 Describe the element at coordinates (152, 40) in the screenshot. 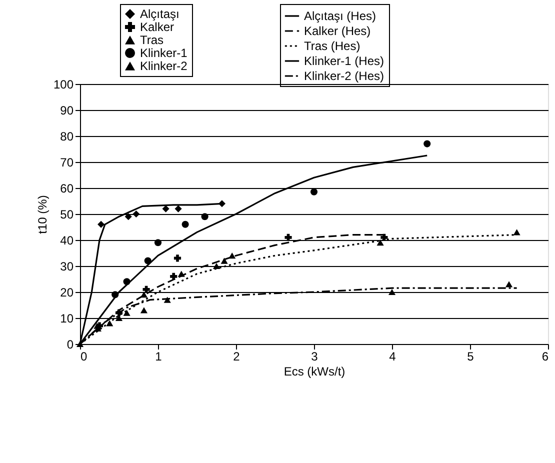

I see `legend-label: Tras` at that location.